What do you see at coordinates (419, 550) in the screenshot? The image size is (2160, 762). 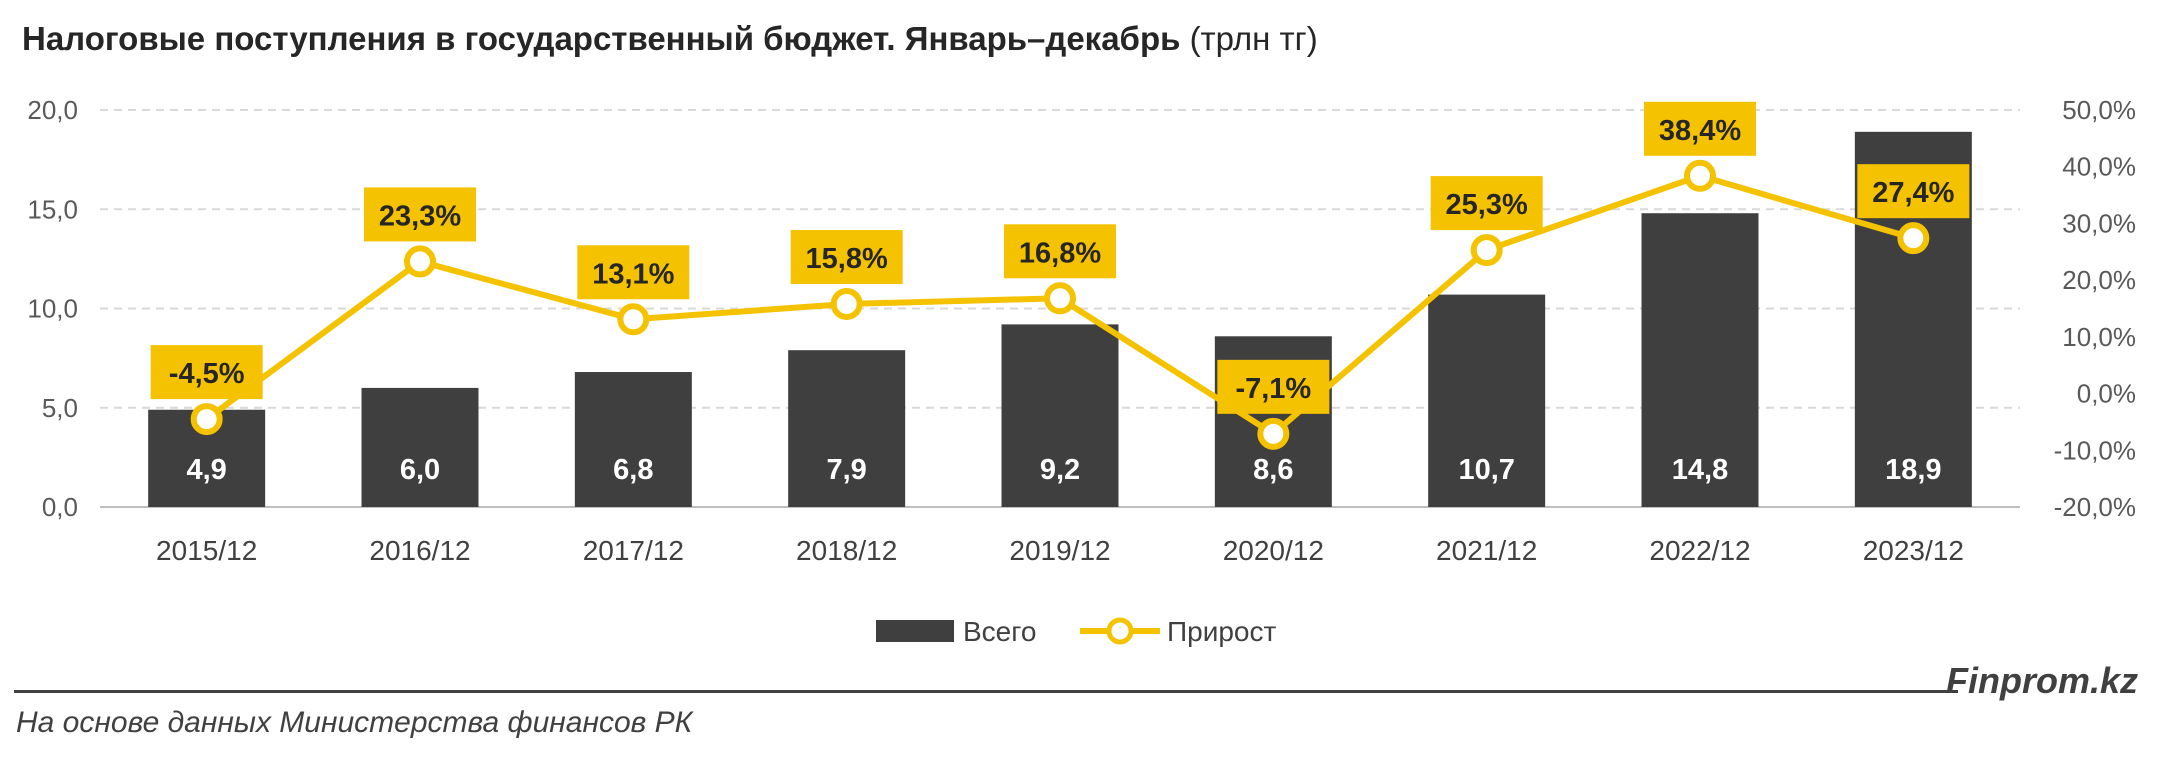 I see `x-axis-tick-label: 2016/12` at bounding box center [419, 550].